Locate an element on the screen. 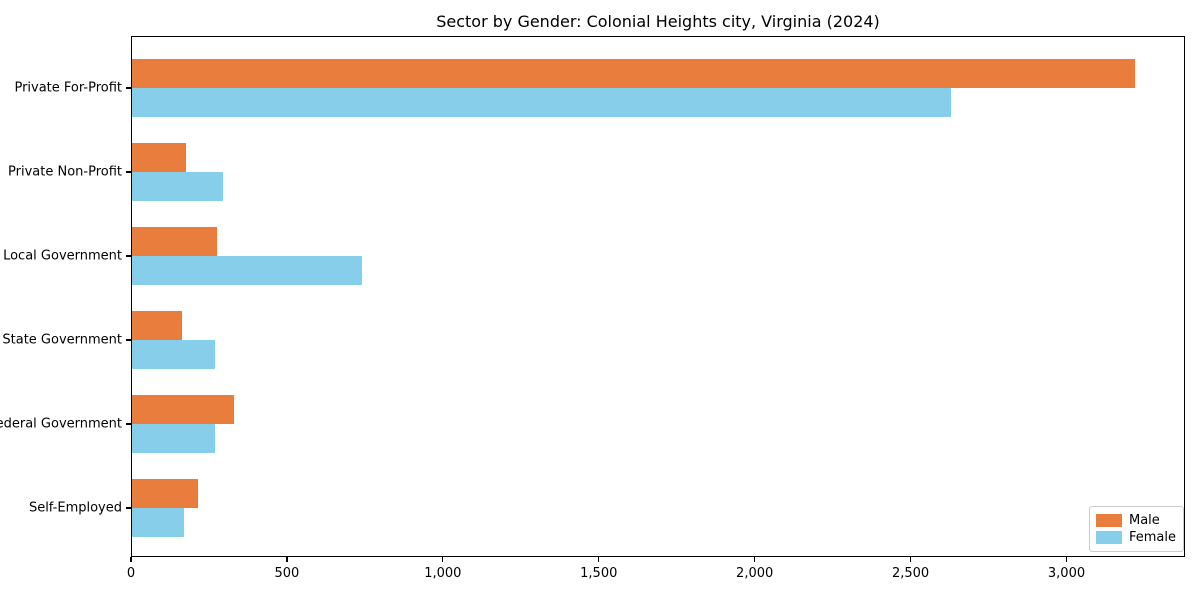 Image resolution: width=1200 pixels, height=600 pixels. bar-male-private-for-profit is located at coordinates (633, 73).